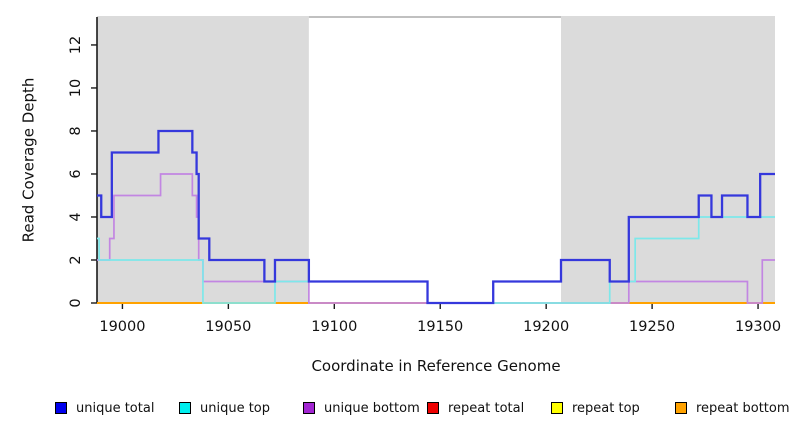 This screenshot has width=792, height=432. I want to click on x-tick-label: 19000, so click(122, 327).